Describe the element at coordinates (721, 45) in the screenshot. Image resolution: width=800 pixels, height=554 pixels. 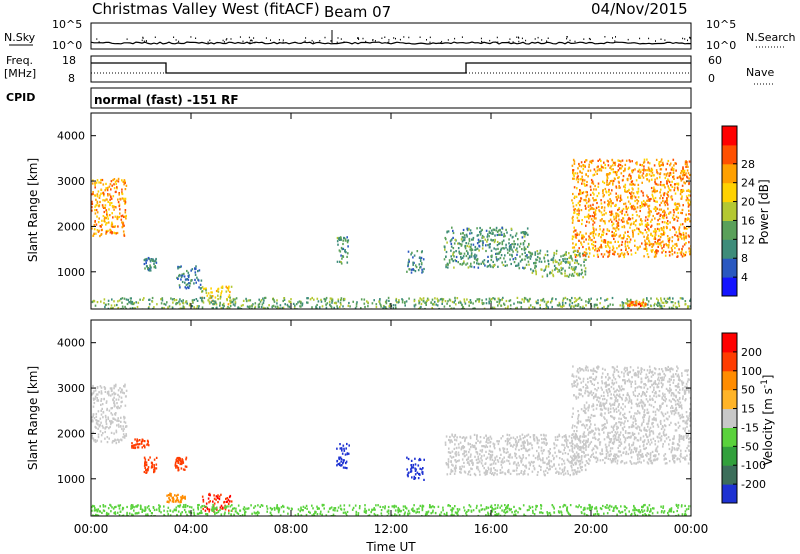
I see `noise-tick-right-bottom: 10^0` at that location.